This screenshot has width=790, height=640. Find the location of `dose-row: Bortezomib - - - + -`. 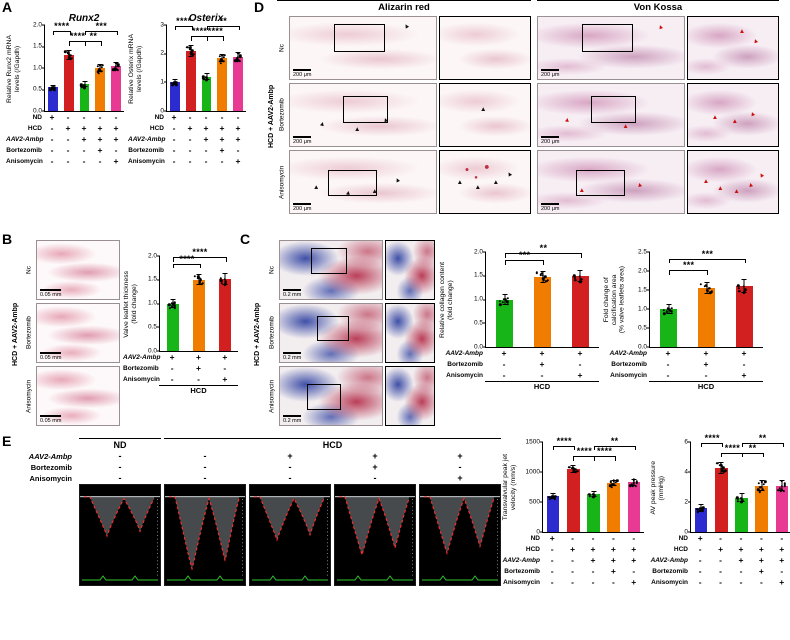

dose-row: Bortezomib - - - + - is located at coordinates (187, 150).